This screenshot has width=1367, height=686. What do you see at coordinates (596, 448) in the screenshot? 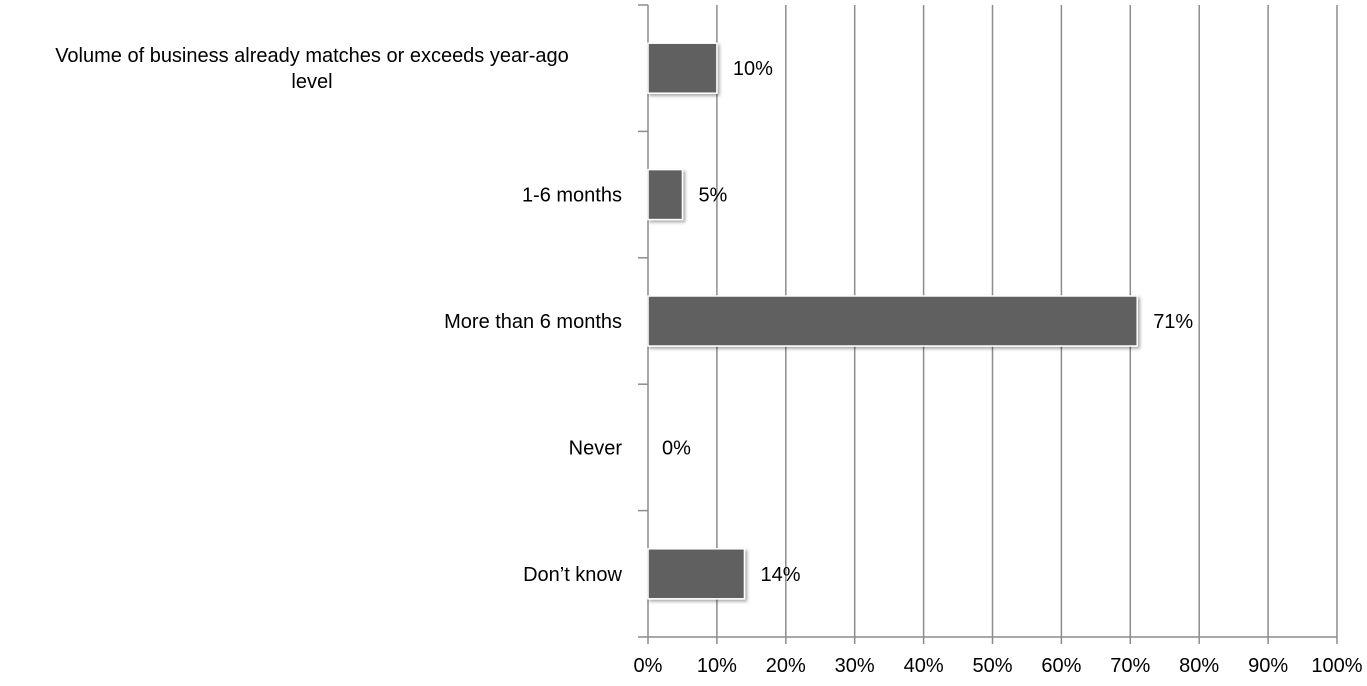
I see `category-label: Never` at bounding box center [596, 448].